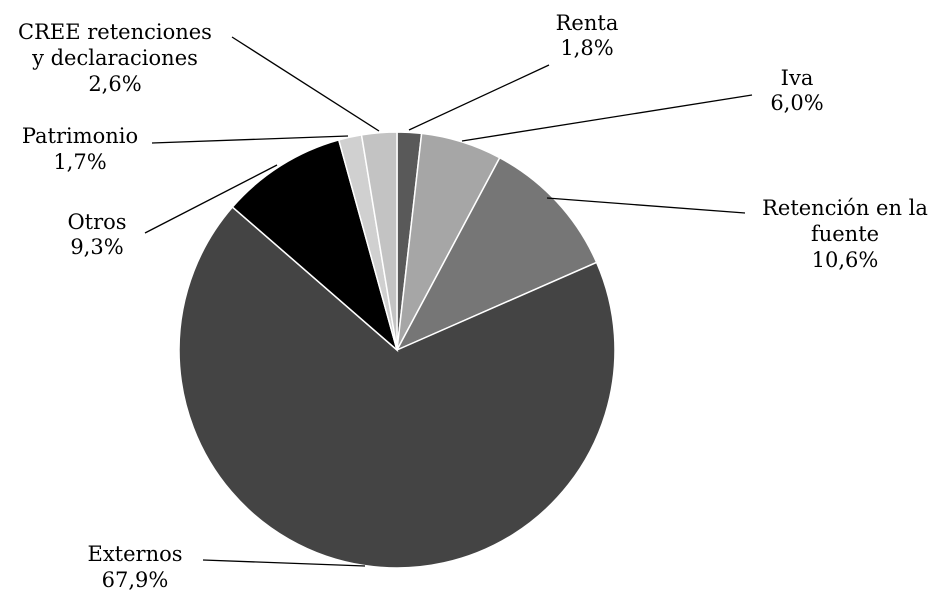  I want to click on slice-retencion-en-la-fuente, so click(496, 254).